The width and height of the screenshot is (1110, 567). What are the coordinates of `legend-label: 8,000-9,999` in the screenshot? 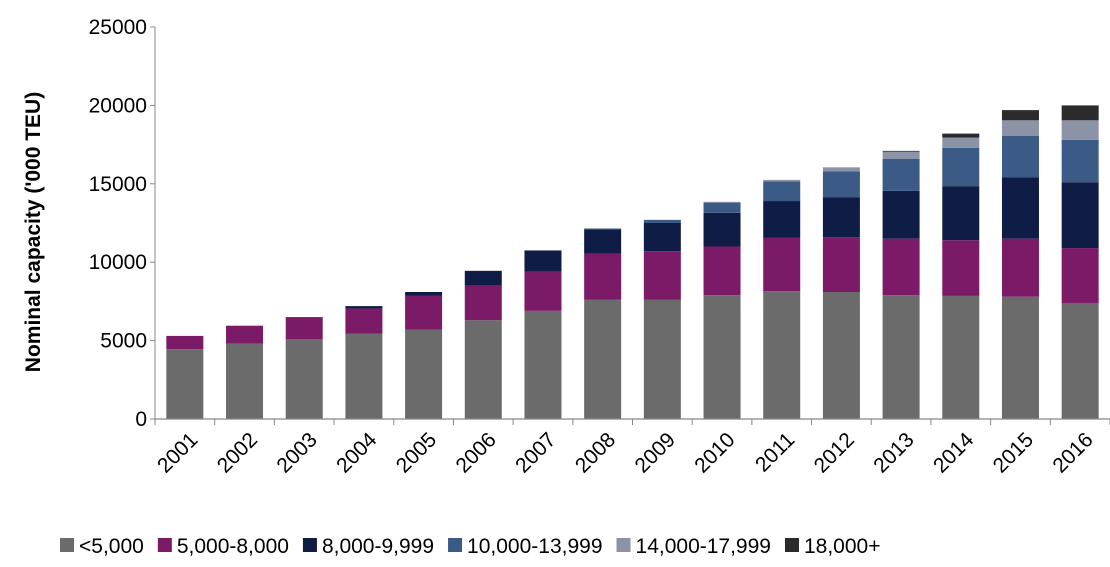 It's located at (378, 546).